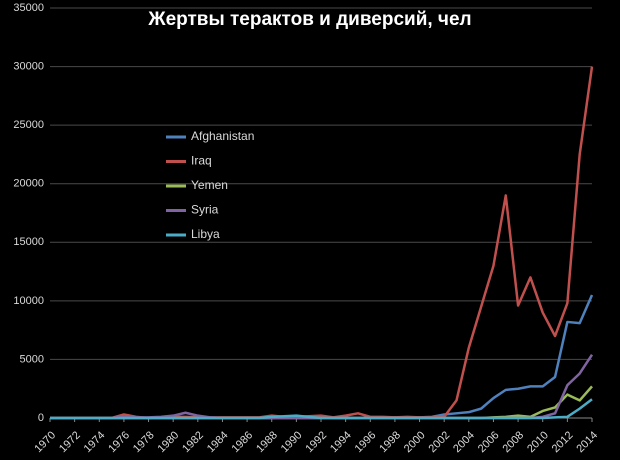 This screenshot has height=460, width=620. Describe the element at coordinates (41, 418) in the screenshot. I see `y-tick-label: 0` at that location.